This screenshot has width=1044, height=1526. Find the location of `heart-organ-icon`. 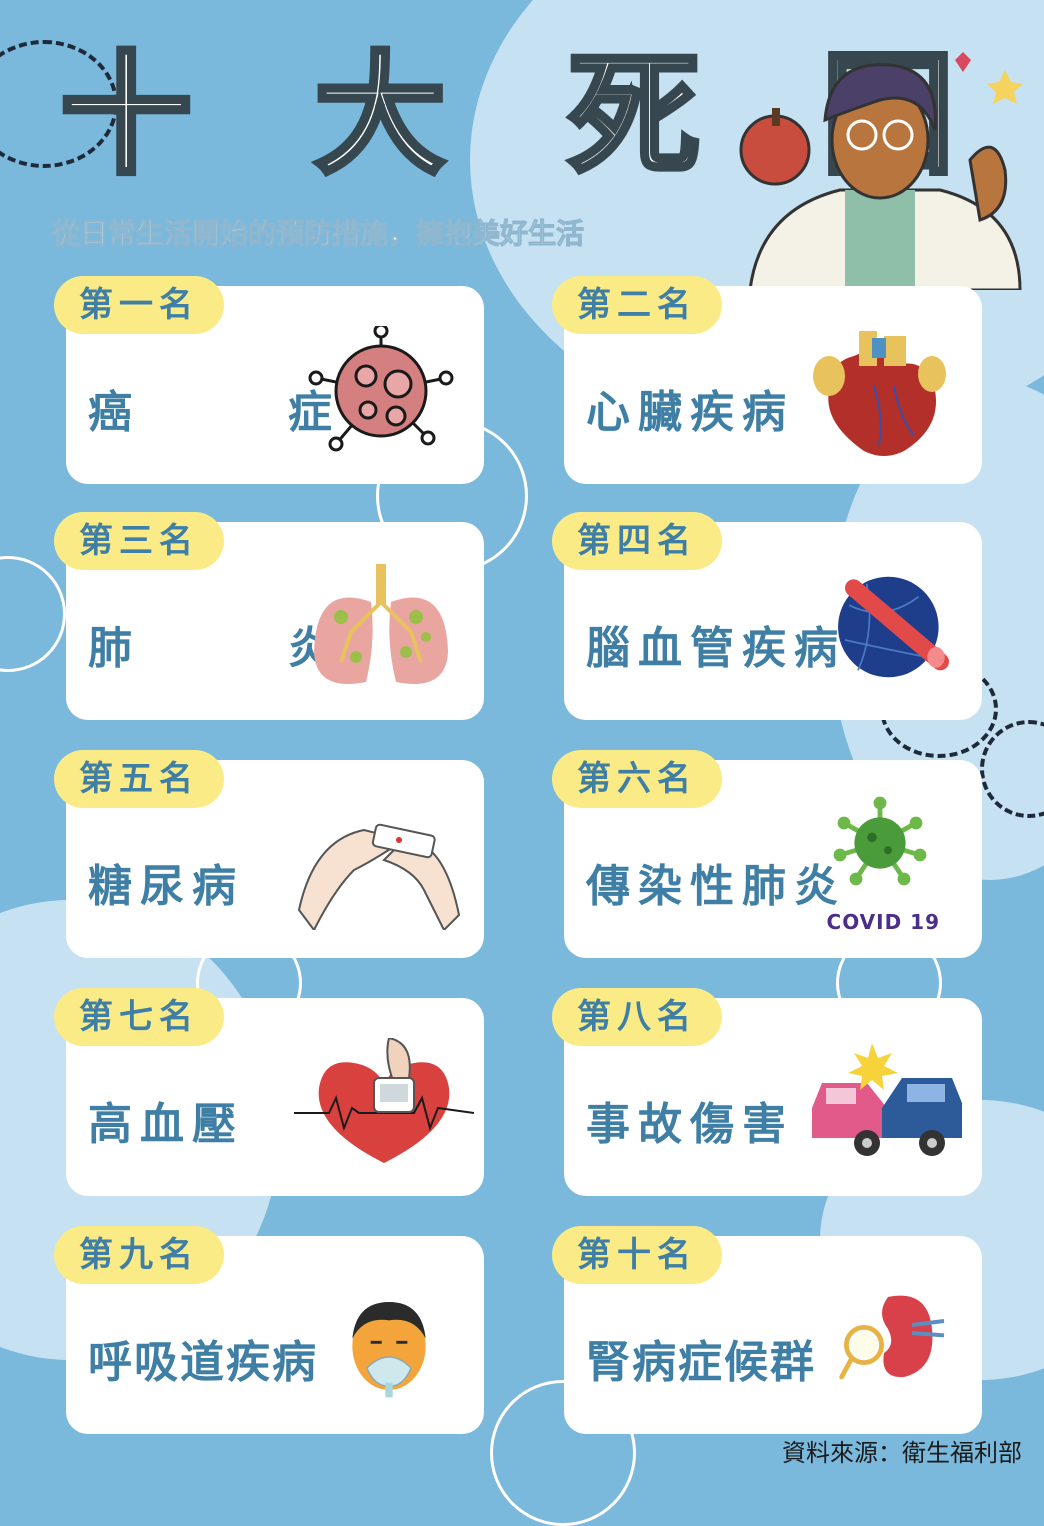

heart-organ-icon is located at coordinates (879, 393).